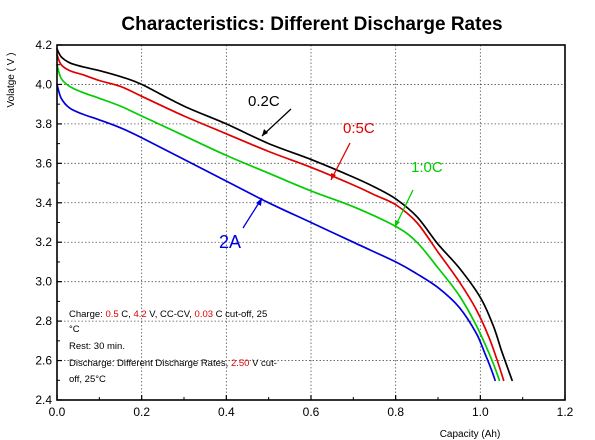 Image resolution: width=595 pixels, height=440 pixels. Describe the element at coordinates (87, 379) in the screenshot. I see `note-discharge-temp: off, 25°C` at that location.